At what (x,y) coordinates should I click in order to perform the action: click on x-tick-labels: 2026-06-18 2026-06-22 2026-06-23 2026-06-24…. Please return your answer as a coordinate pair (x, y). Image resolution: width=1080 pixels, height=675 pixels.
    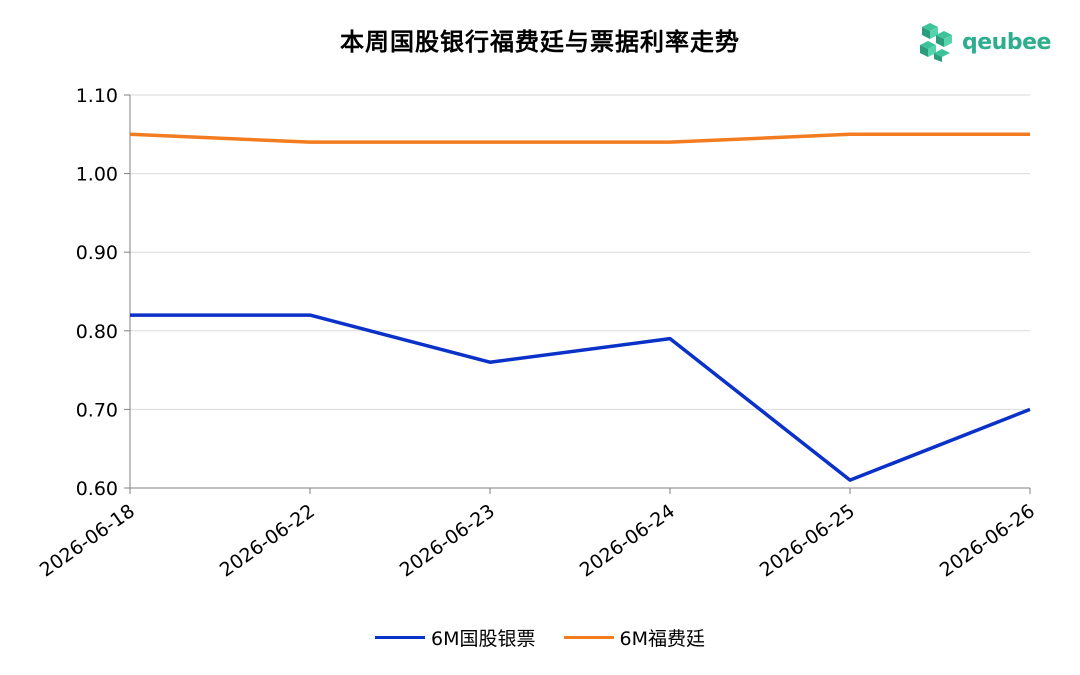
    Looking at the image, I should click on (537, 540).